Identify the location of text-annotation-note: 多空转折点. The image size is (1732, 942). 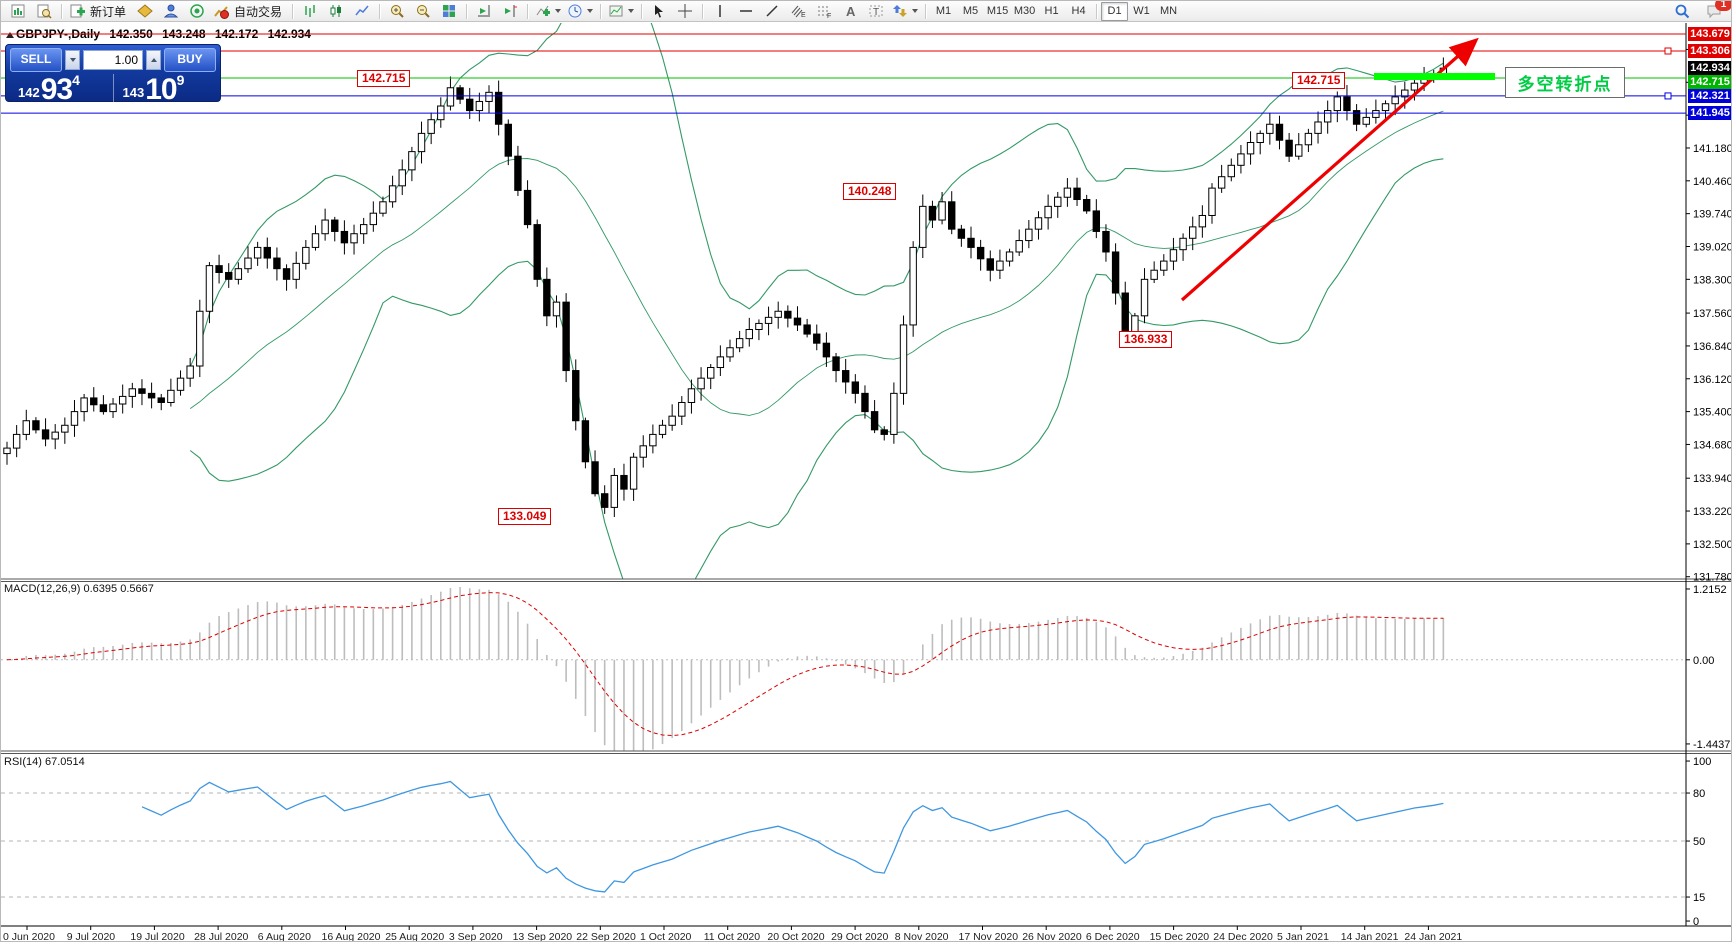
(1565, 82).